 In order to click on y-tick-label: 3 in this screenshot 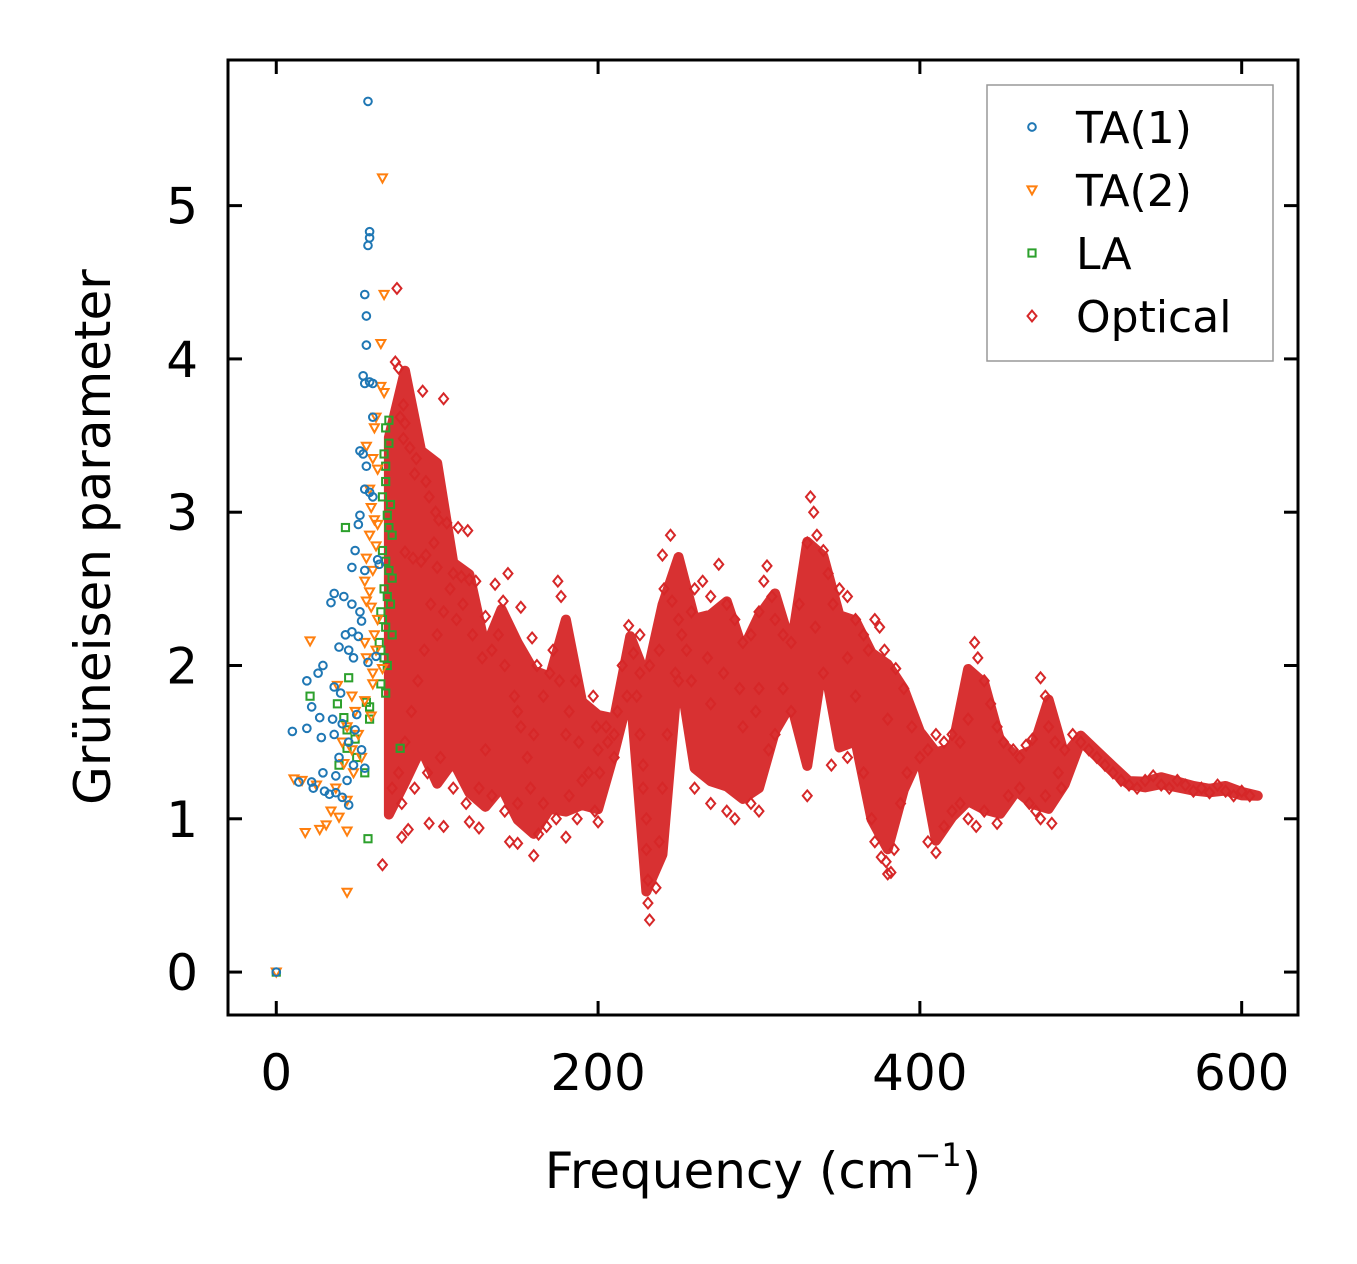, I will do `click(182, 513)`.